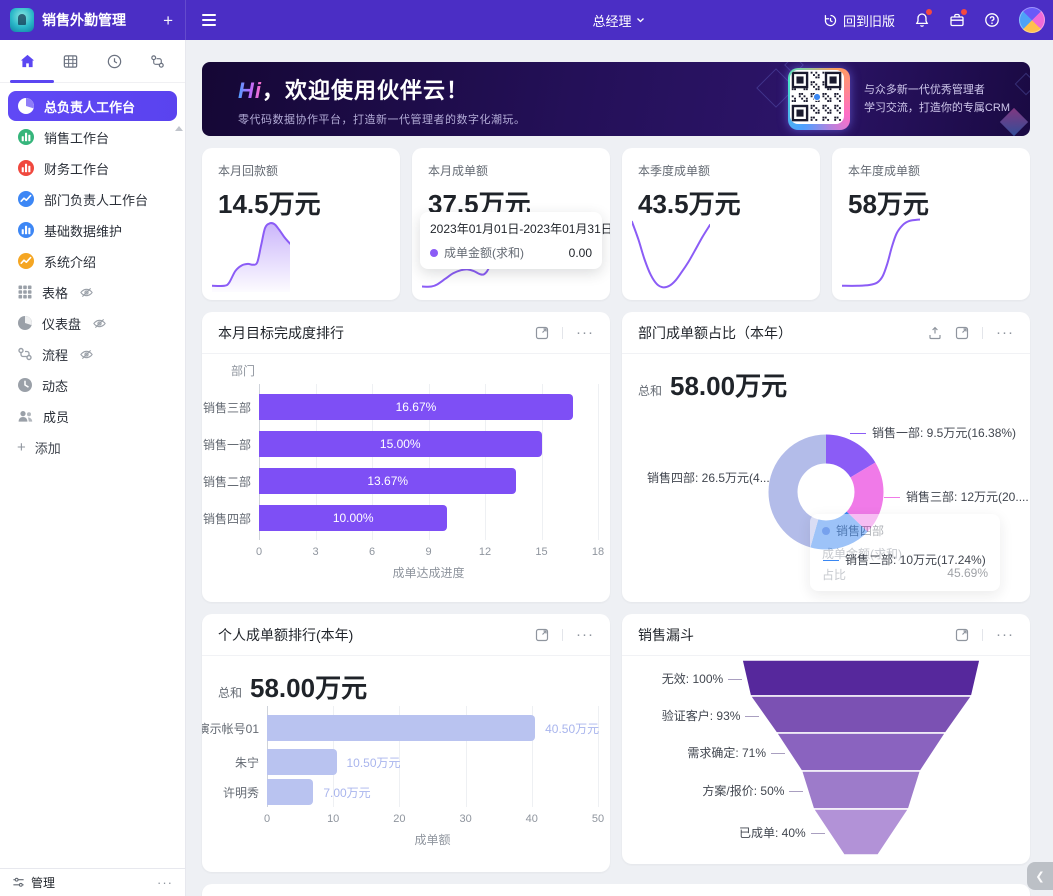 Image resolution: width=1053 pixels, height=896 pixels. I want to click on stat-label: 本月回款额, so click(248, 171).